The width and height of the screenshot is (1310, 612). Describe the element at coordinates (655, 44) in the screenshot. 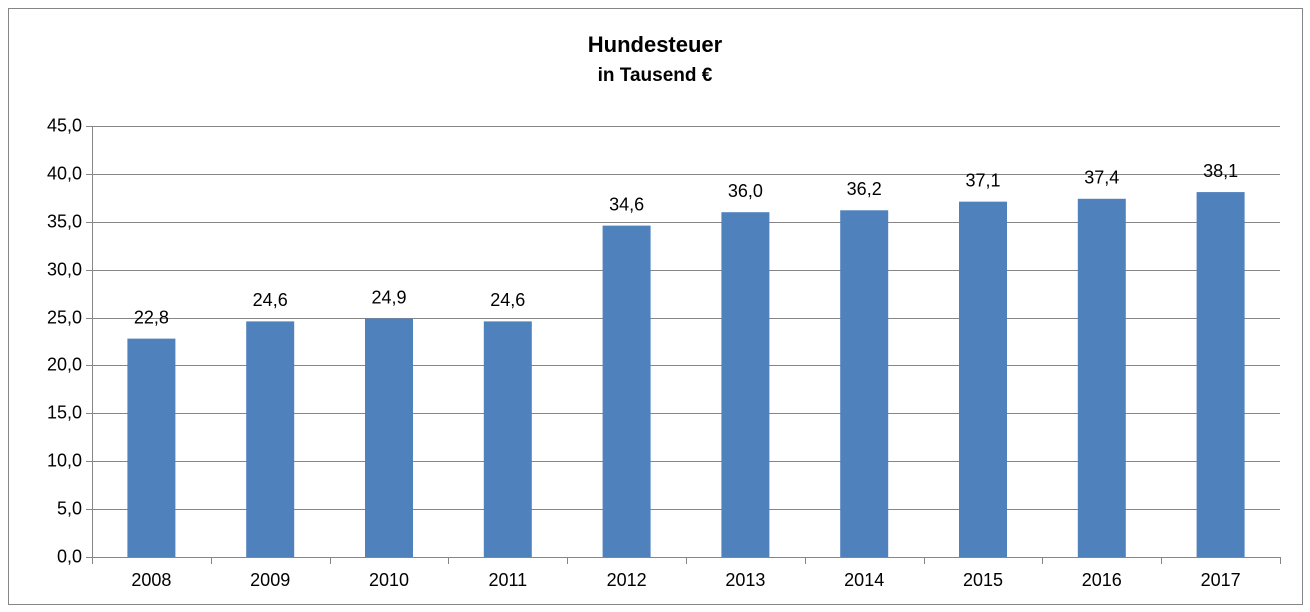

I see `chart-title: Hundesteuer` at that location.